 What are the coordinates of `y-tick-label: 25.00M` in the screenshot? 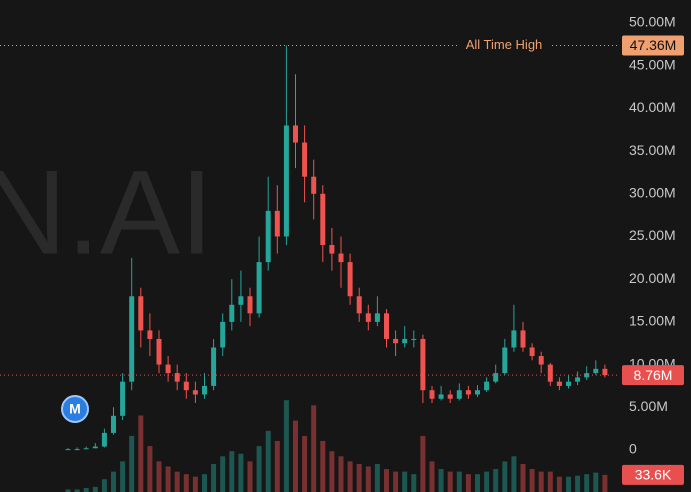 It's located at (652, 235).